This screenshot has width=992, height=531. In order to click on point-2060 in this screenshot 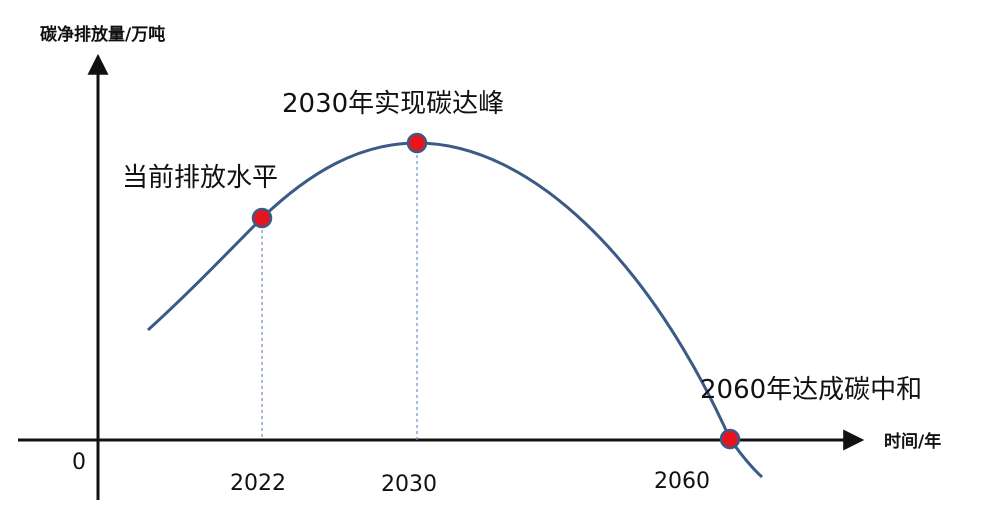, I will do `click(730, 439)`.